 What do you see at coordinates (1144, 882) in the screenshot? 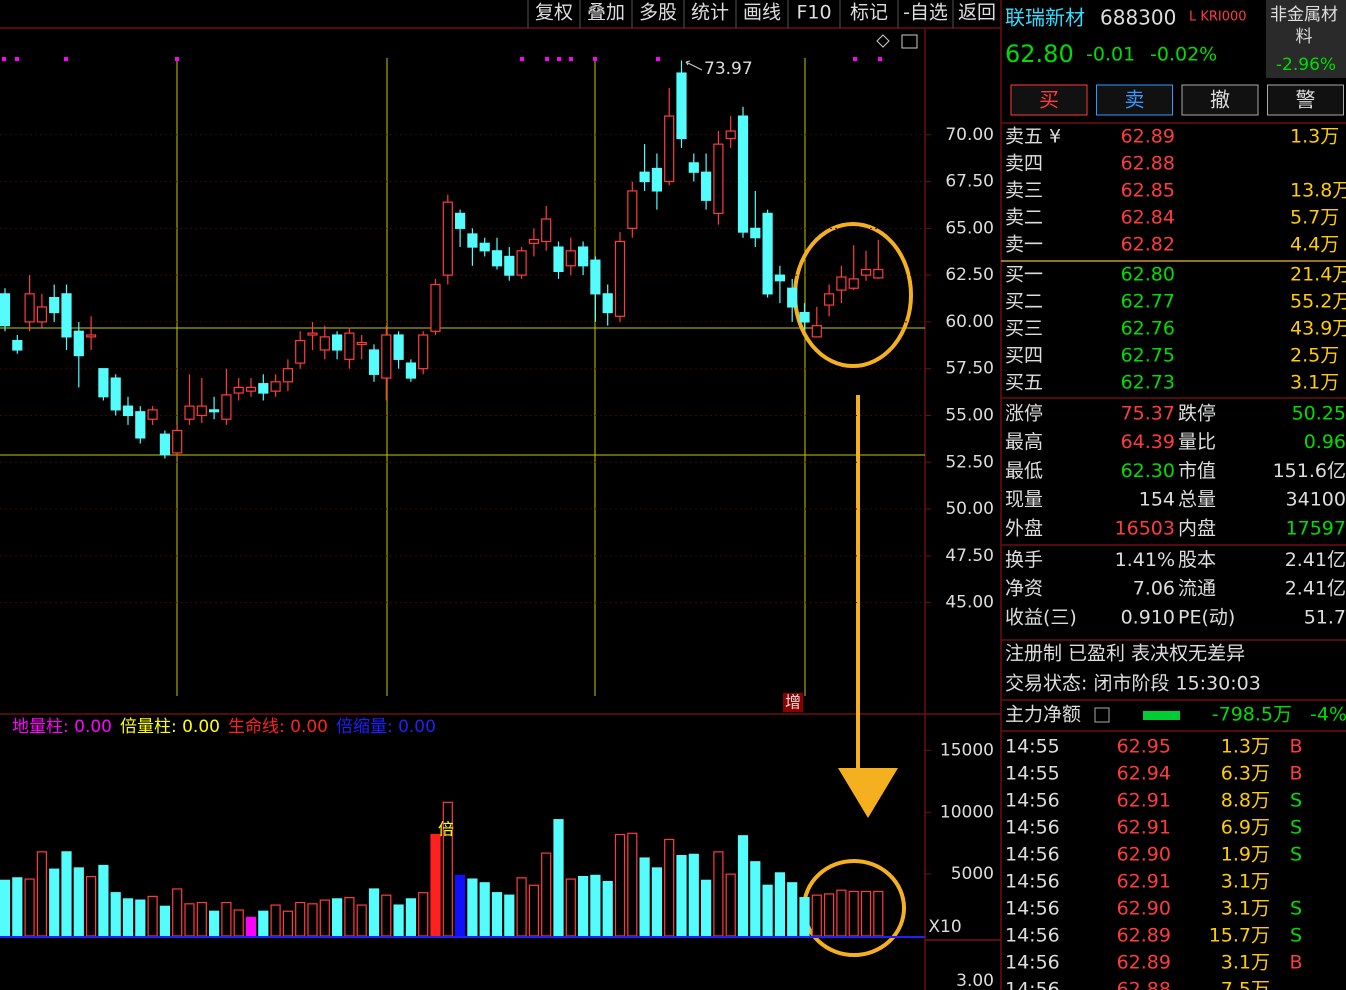
I see `tick-price: 62.91` at bounding box center [1144, 882].